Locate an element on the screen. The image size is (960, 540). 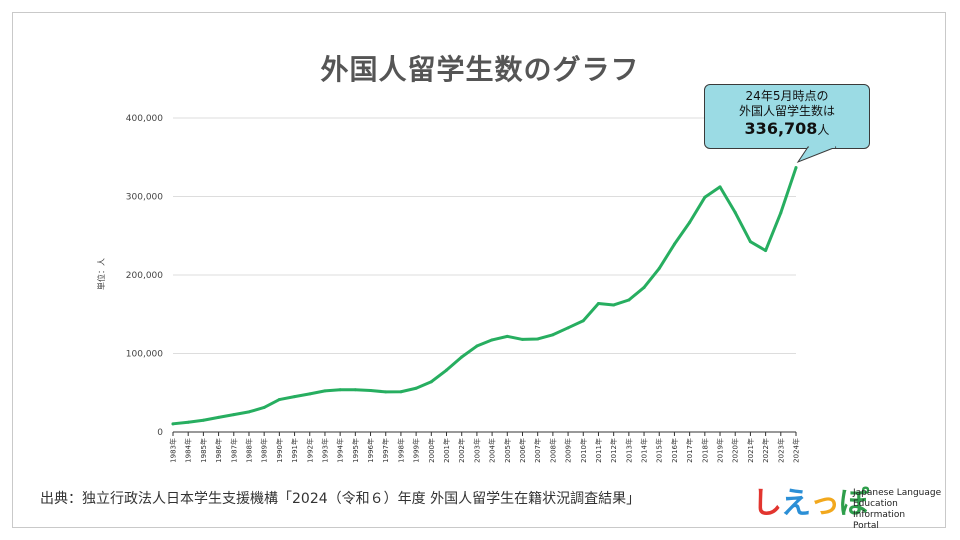
y-tick-label: 200,000 is located at coordinates (144, 276).